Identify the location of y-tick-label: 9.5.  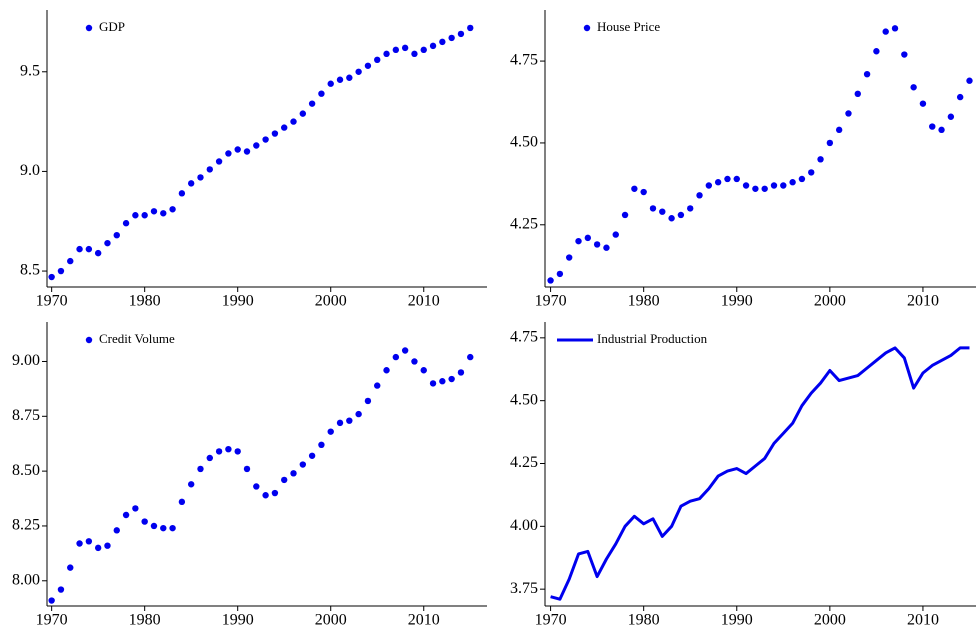
(30, 70).